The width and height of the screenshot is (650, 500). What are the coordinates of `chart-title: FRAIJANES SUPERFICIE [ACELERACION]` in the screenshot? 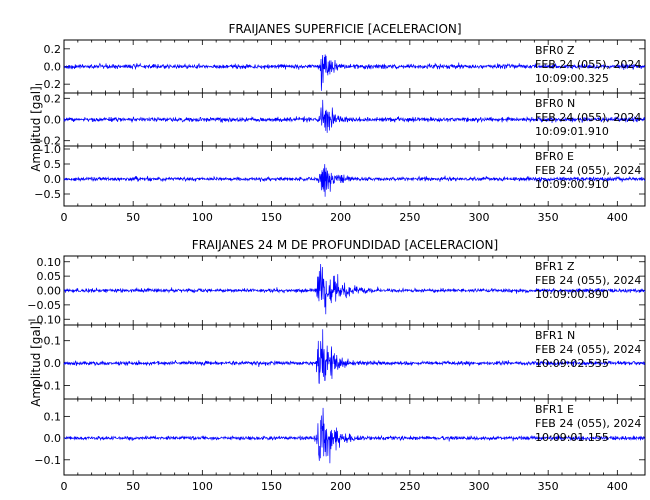 It's located at (344, 29).